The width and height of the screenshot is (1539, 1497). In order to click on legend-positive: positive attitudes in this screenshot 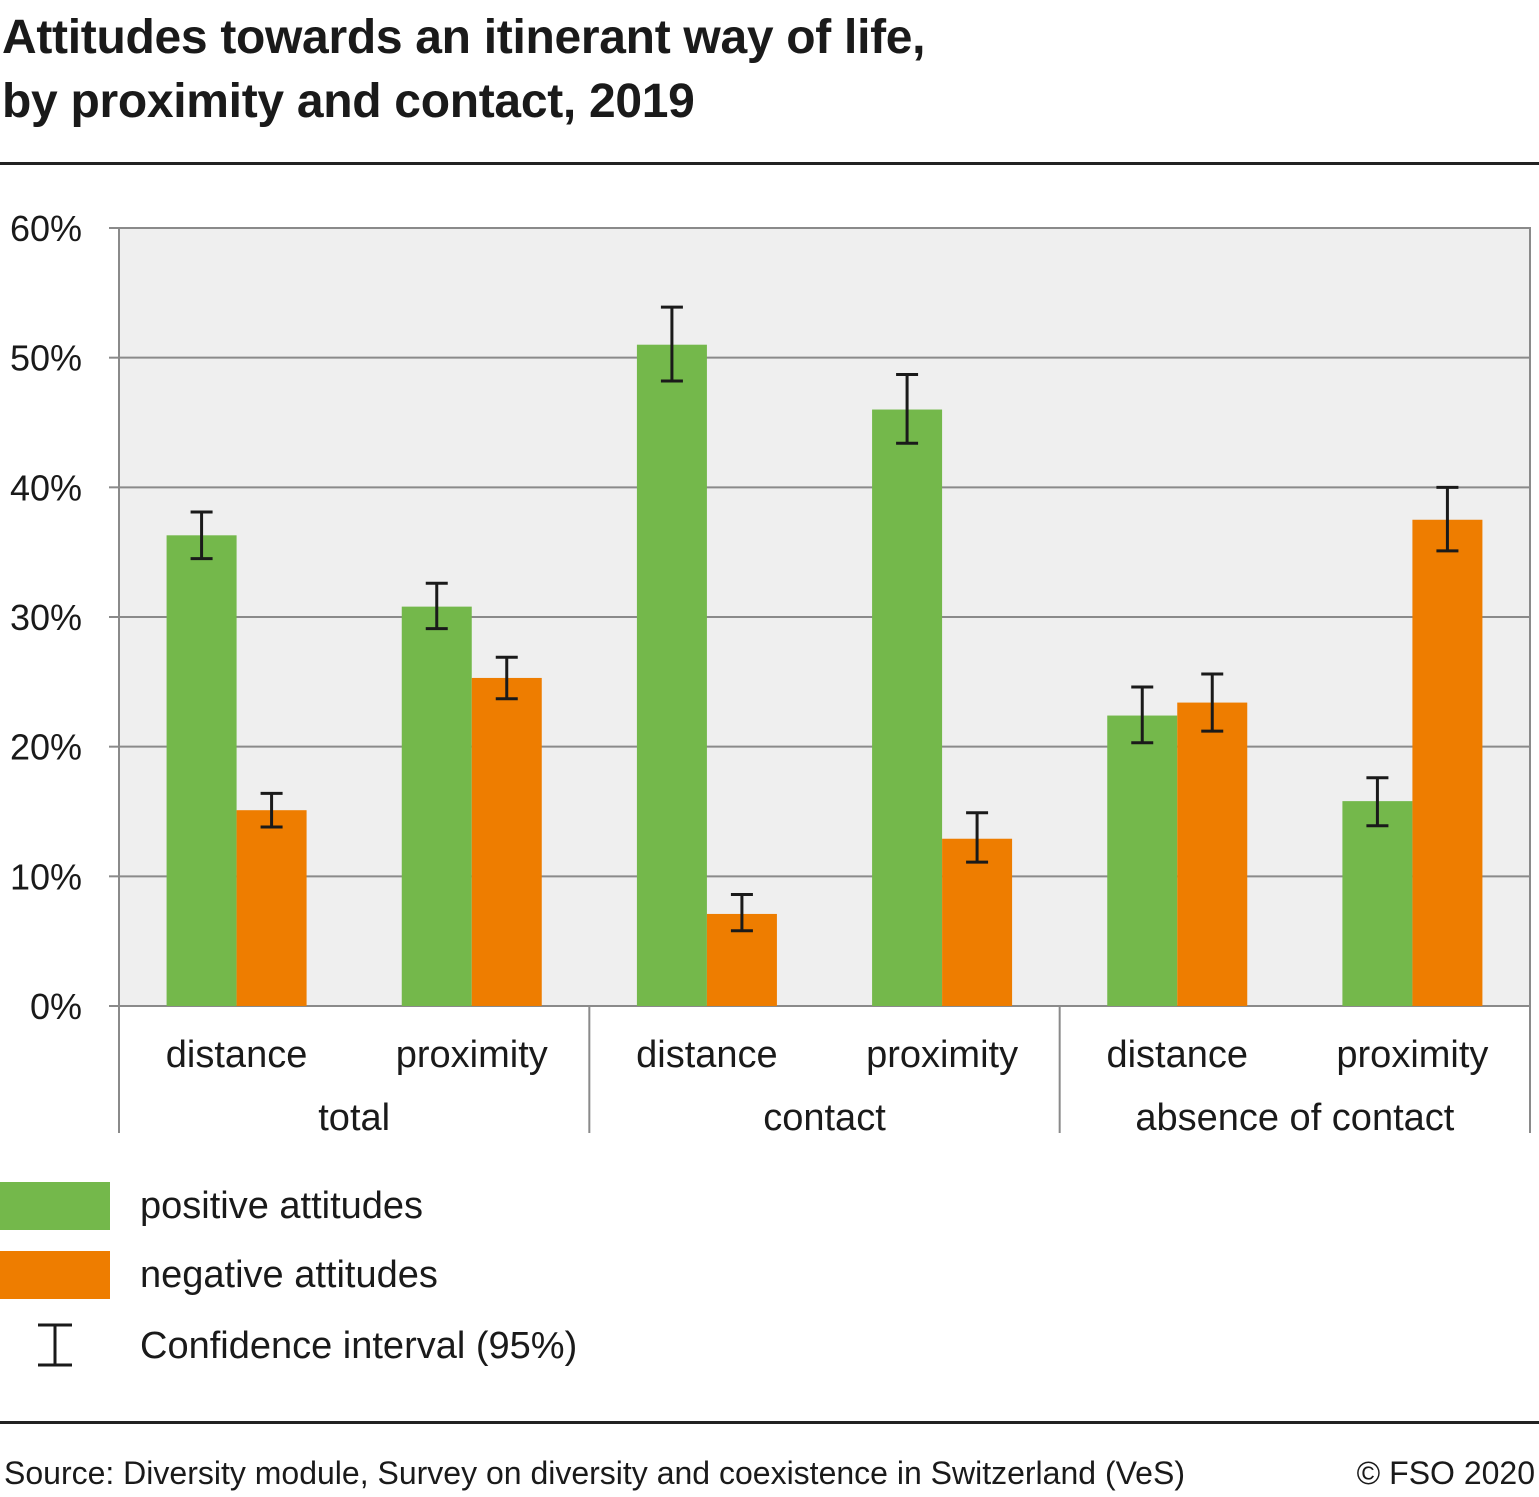, I will do `click(211, 1206)`.